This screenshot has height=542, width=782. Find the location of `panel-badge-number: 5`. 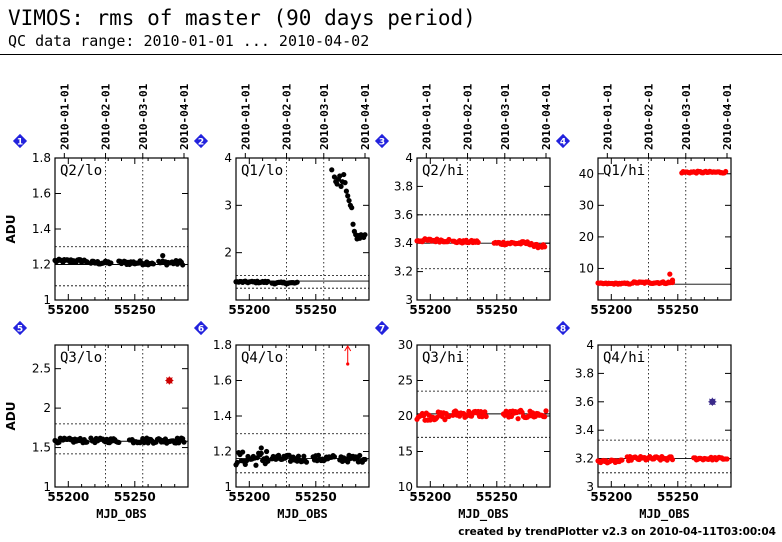

panel-badge-number: 5 is located at coordinates (20, 330).